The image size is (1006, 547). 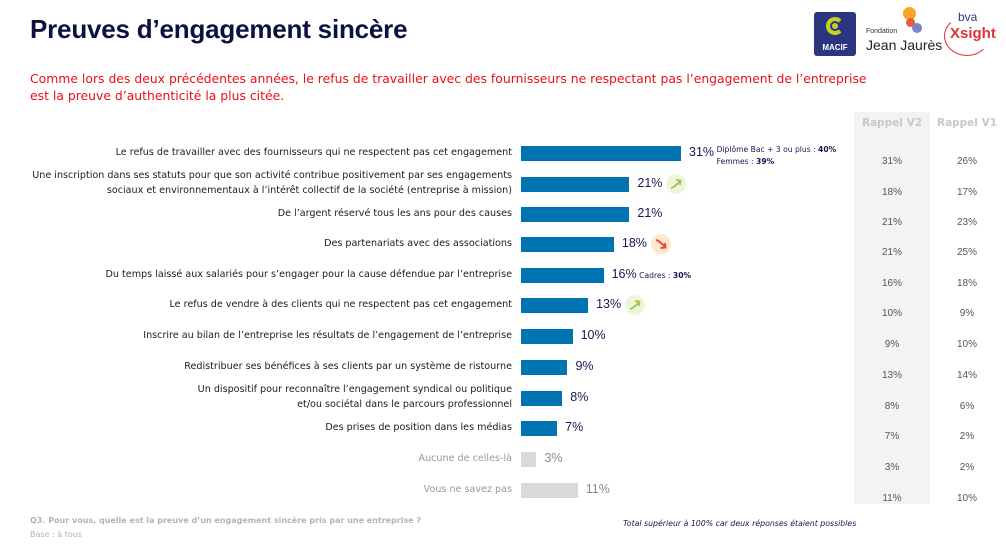 I want to click on category-label: Aucune de celles-là, so click(x=465, y=458).